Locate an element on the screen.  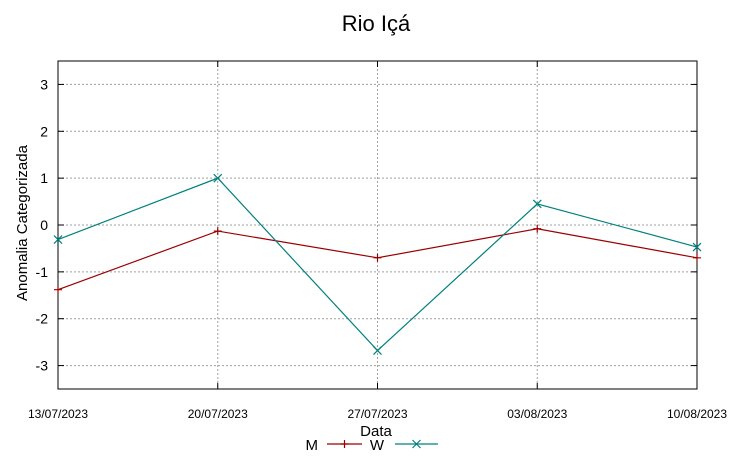
y-tick-label: 0 is located at coordinates (44, 225).